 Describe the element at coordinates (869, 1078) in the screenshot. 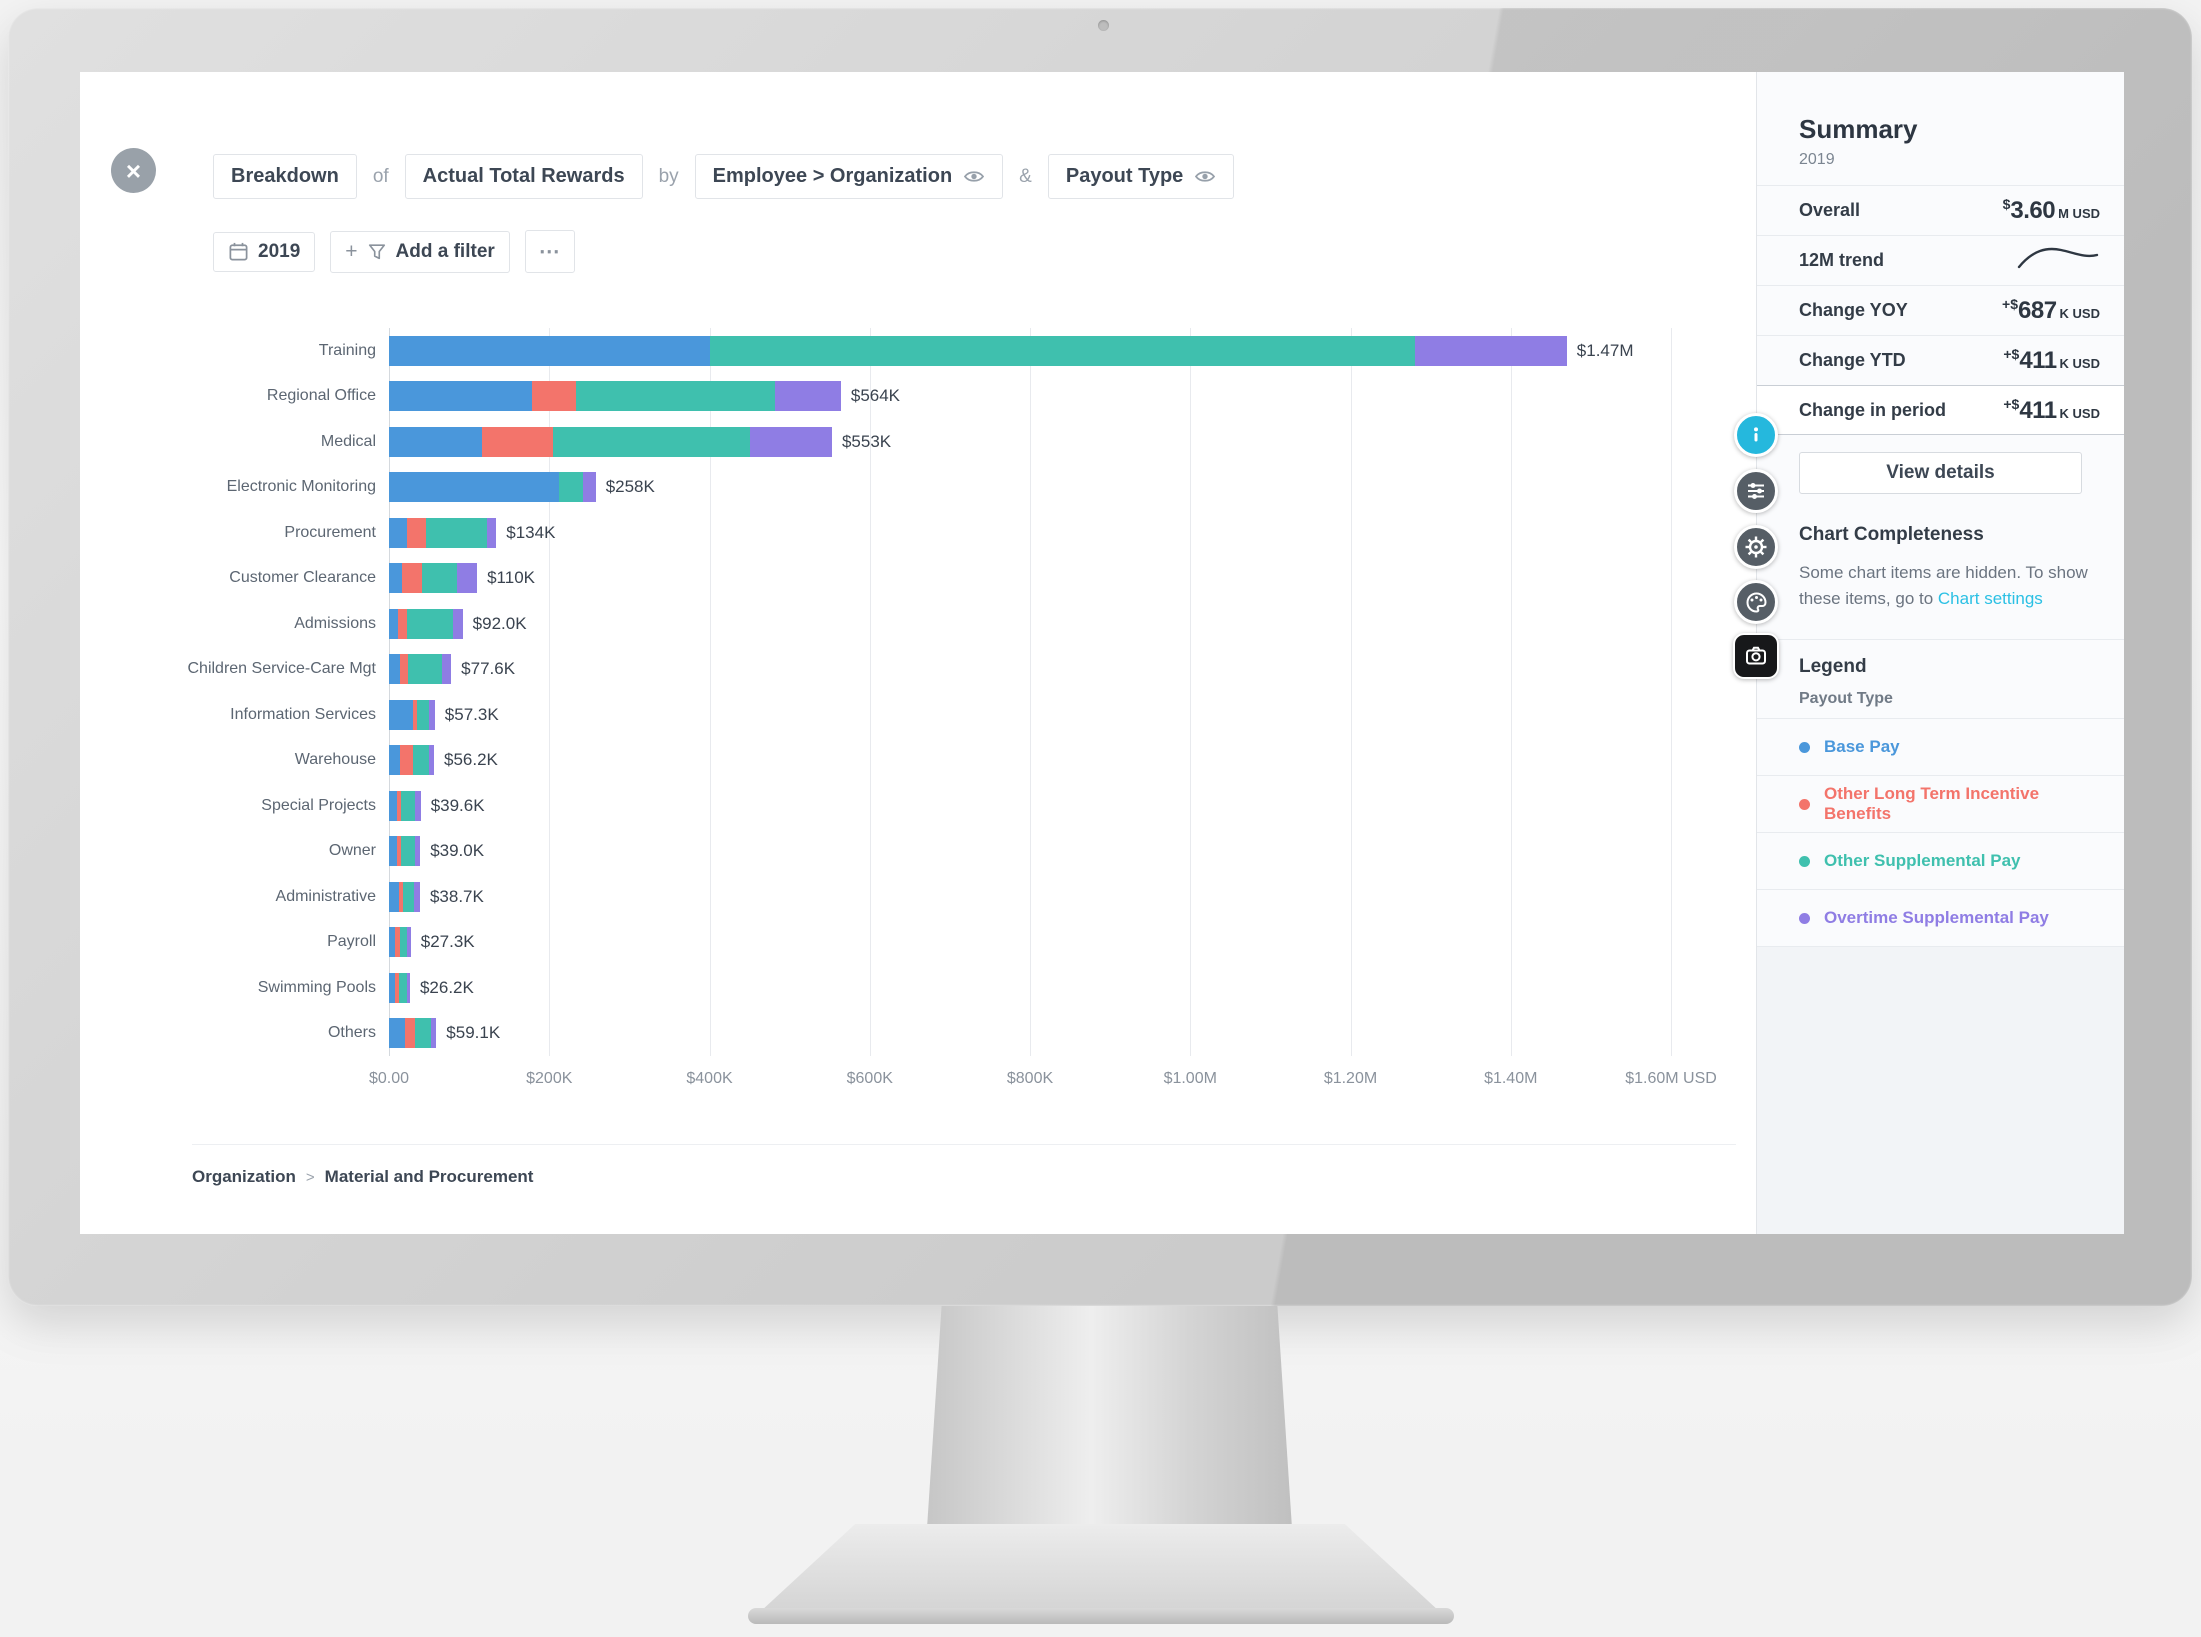

I see `x-tick-label: $600K` at that location.